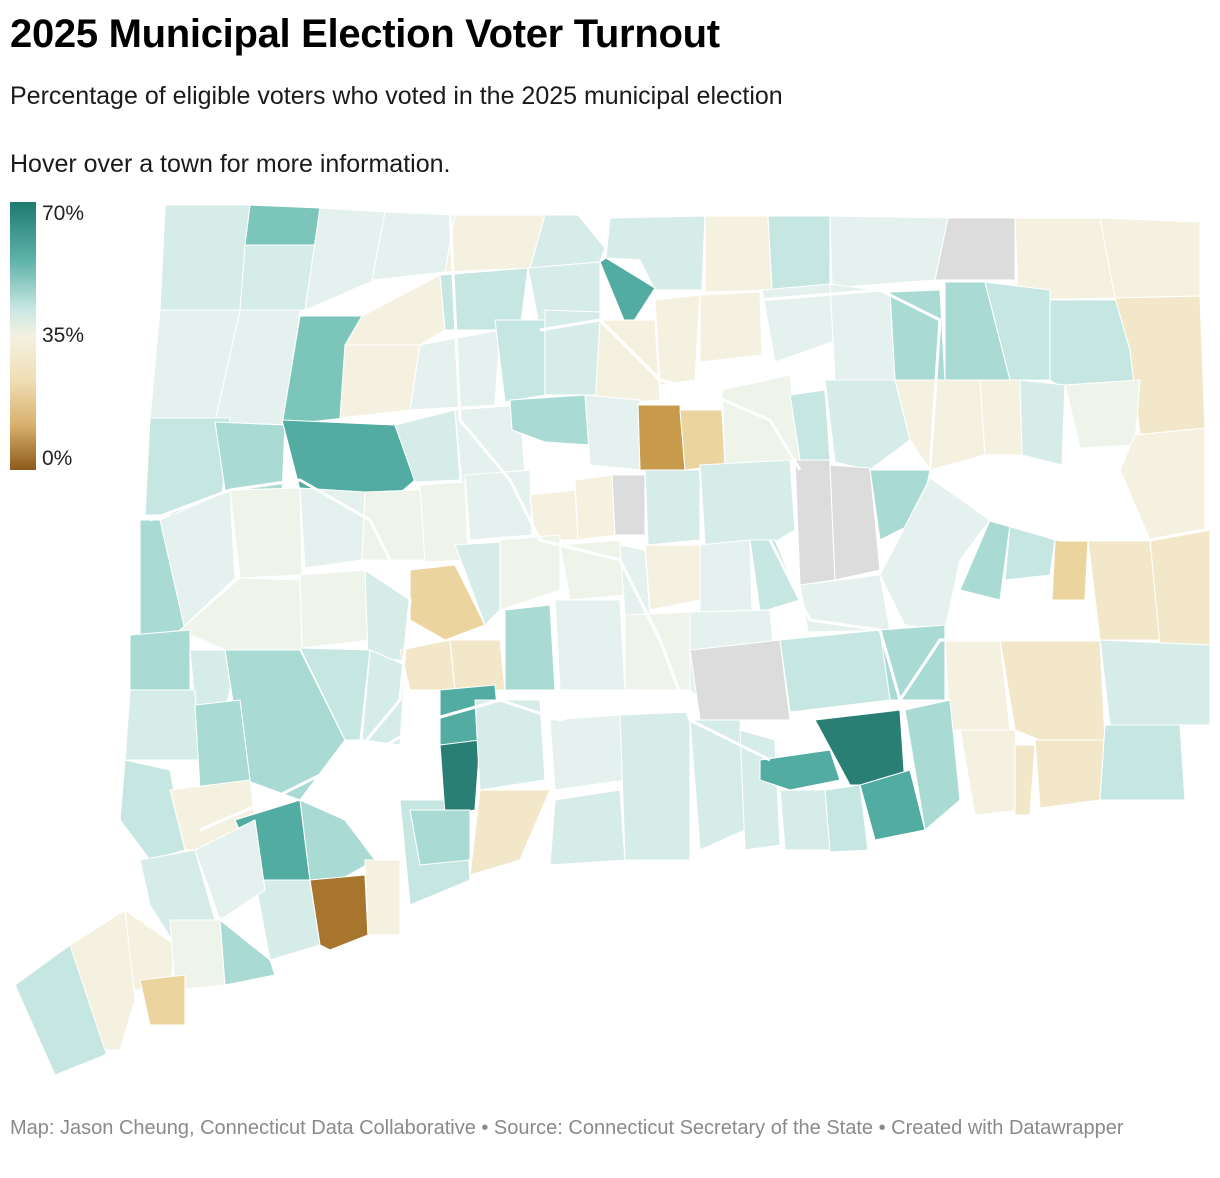  I want to click on county-boundary-south-central, so click(520, 730).